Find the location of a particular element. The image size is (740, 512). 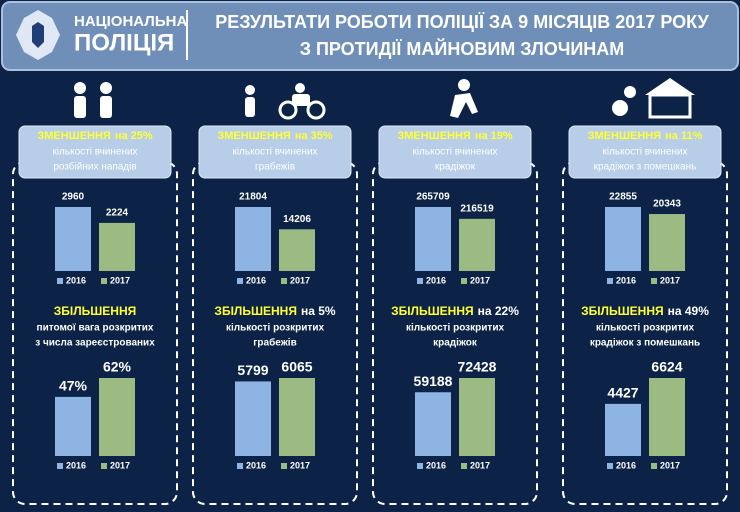

heading-change: на 5% is located at coordinates (318, 311).